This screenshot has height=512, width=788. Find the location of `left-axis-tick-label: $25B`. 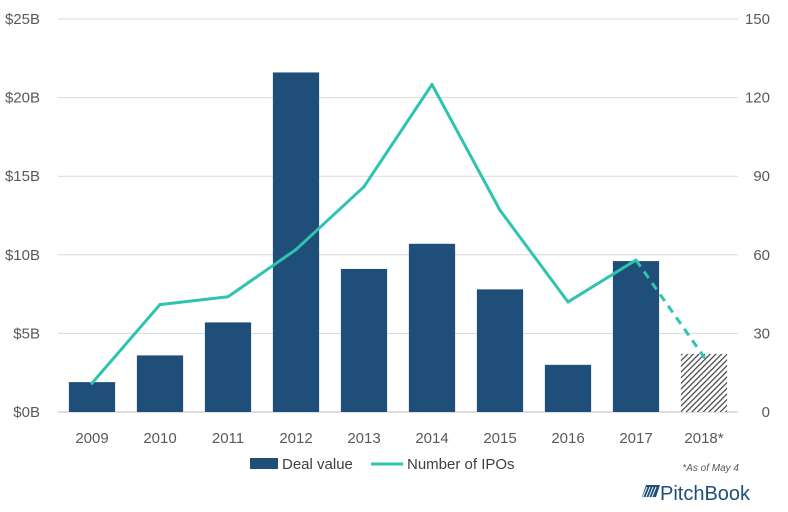

left-axis-tick-label: $25B is located at coordinates (22, 19).